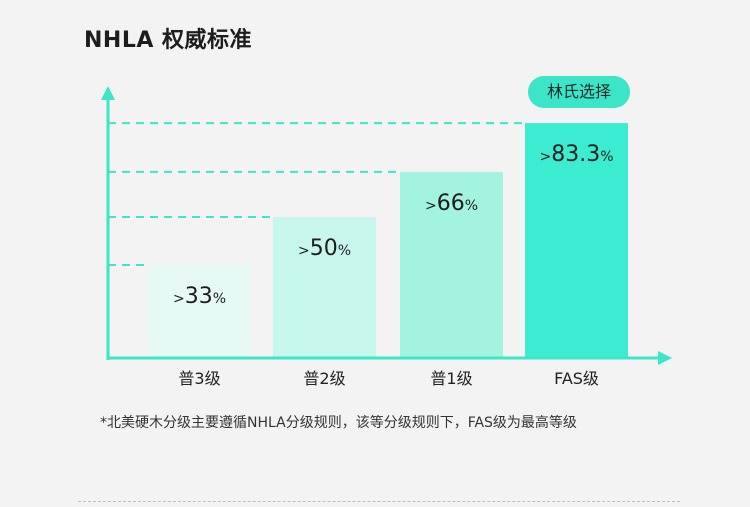 The width and height of the screenshot is (750, 507). Describe the element at coordinates (576, 154) in the screenshot. I see `data-label: >83.3%` at that location.